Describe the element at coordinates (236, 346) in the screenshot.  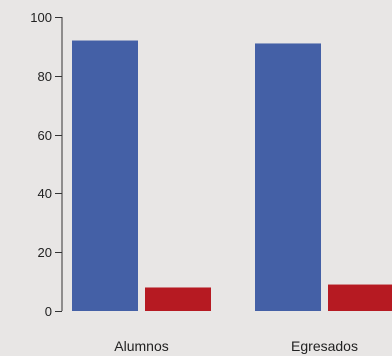
I see `x-axis-labels: Alumnos Egresados` at that location.